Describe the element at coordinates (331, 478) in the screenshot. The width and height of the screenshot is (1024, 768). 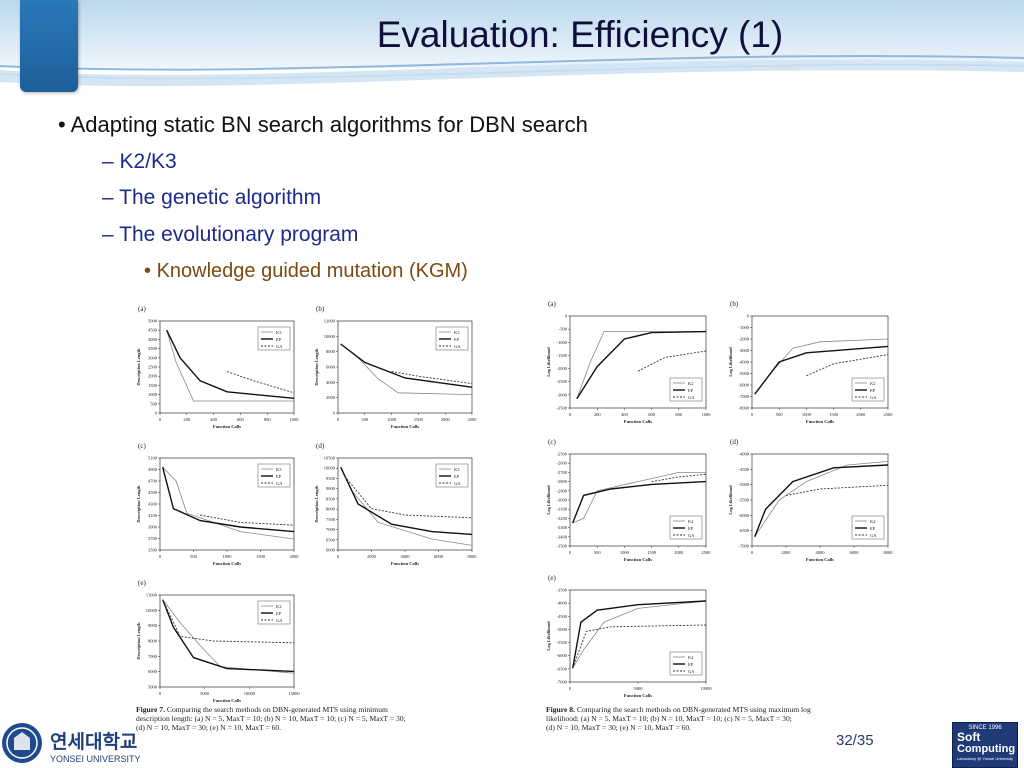
I see `y-tick-label: 9500` at that location.